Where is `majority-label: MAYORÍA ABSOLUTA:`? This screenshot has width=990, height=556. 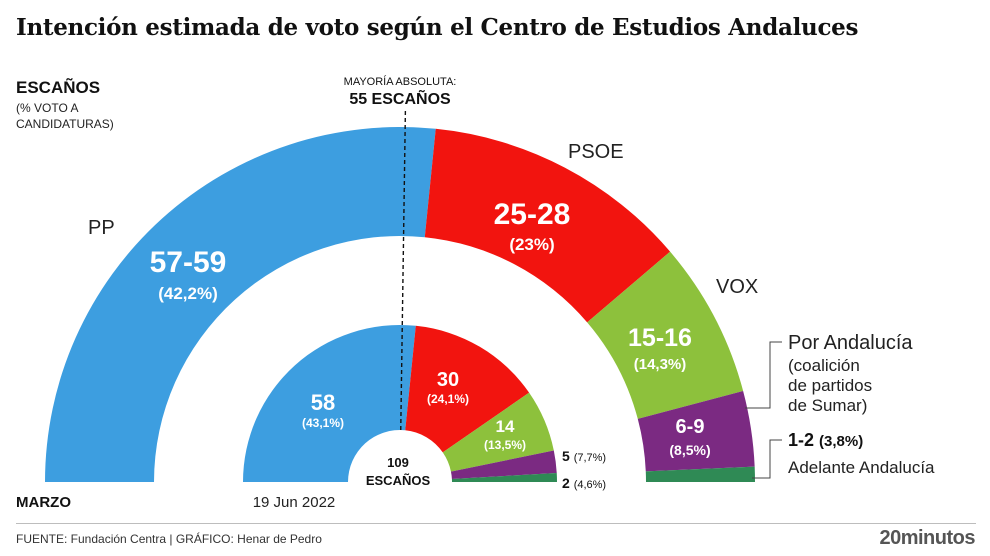
majority-label: MAYORÍA ABSOLUTA: is located at coordinates (400, 82).